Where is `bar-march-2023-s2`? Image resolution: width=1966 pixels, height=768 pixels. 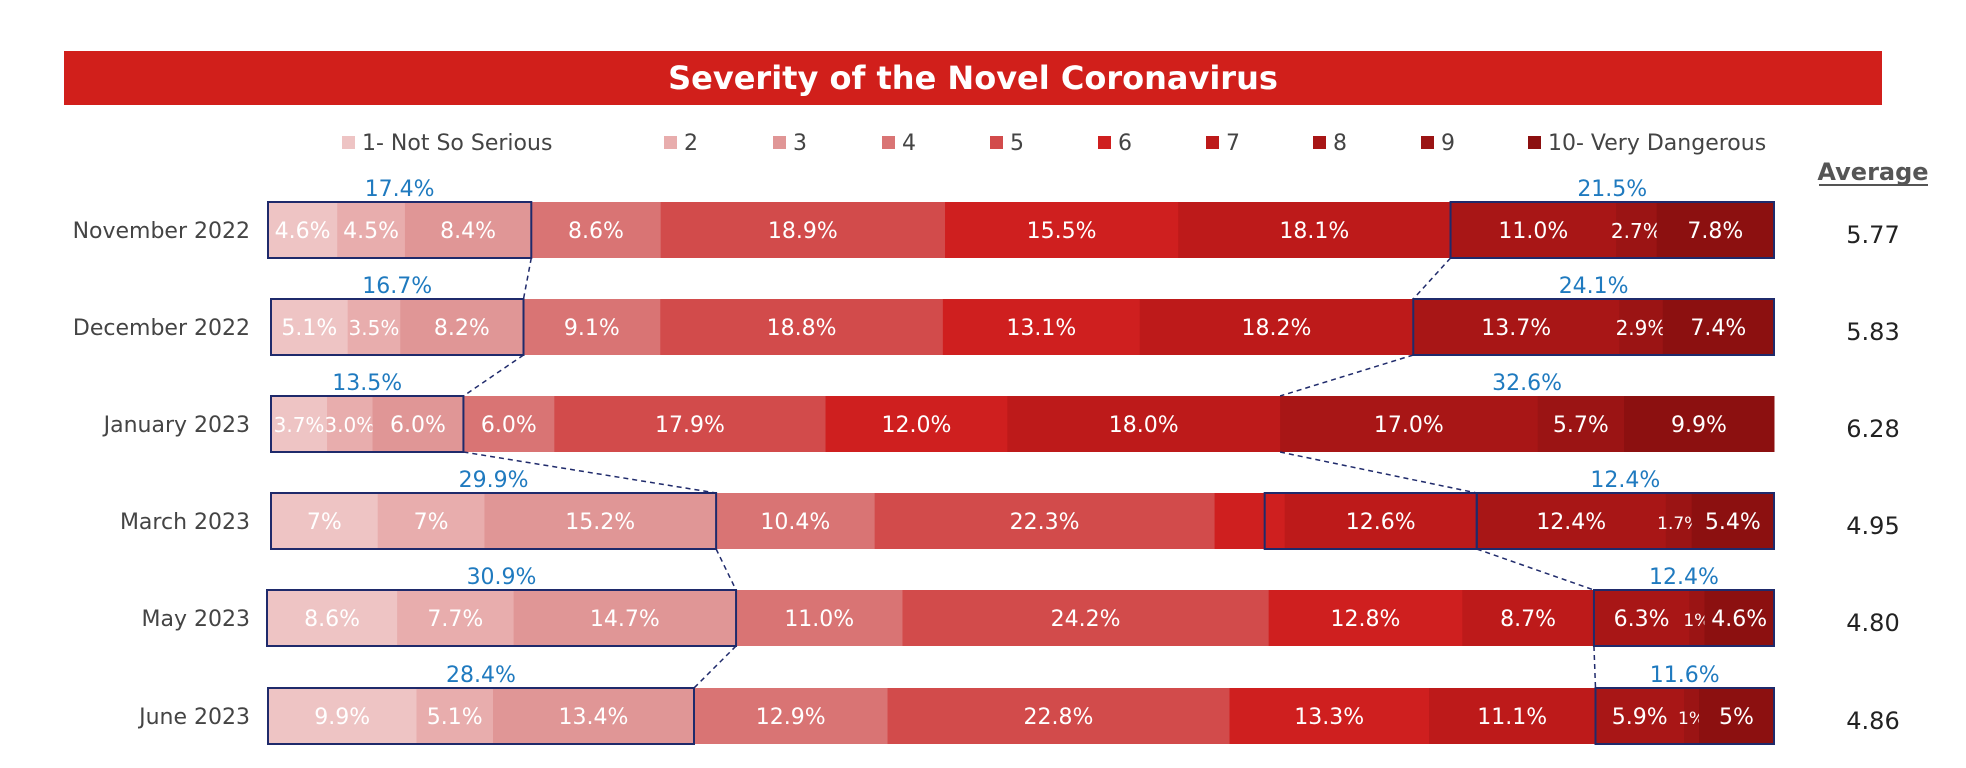 bar-march-2023-s2 is located at coordinates (431, 521).